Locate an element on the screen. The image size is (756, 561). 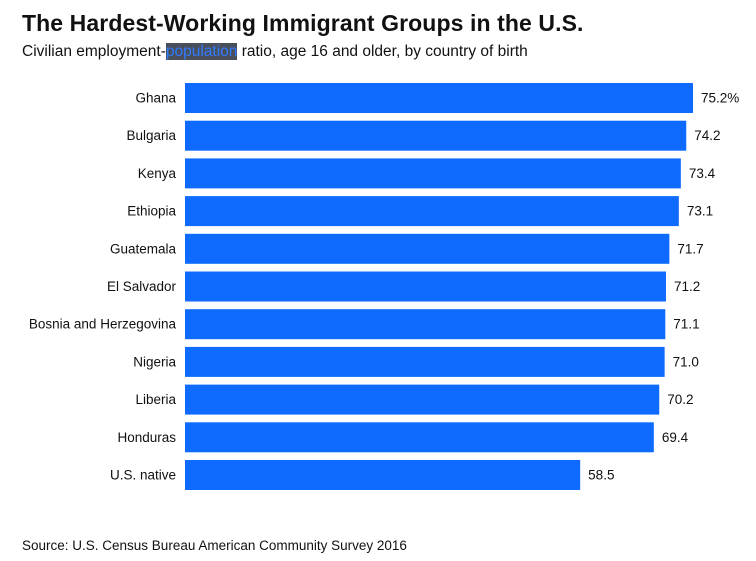
category-label: Bosnia and Herzegovina is located at coordinates (103, 324).